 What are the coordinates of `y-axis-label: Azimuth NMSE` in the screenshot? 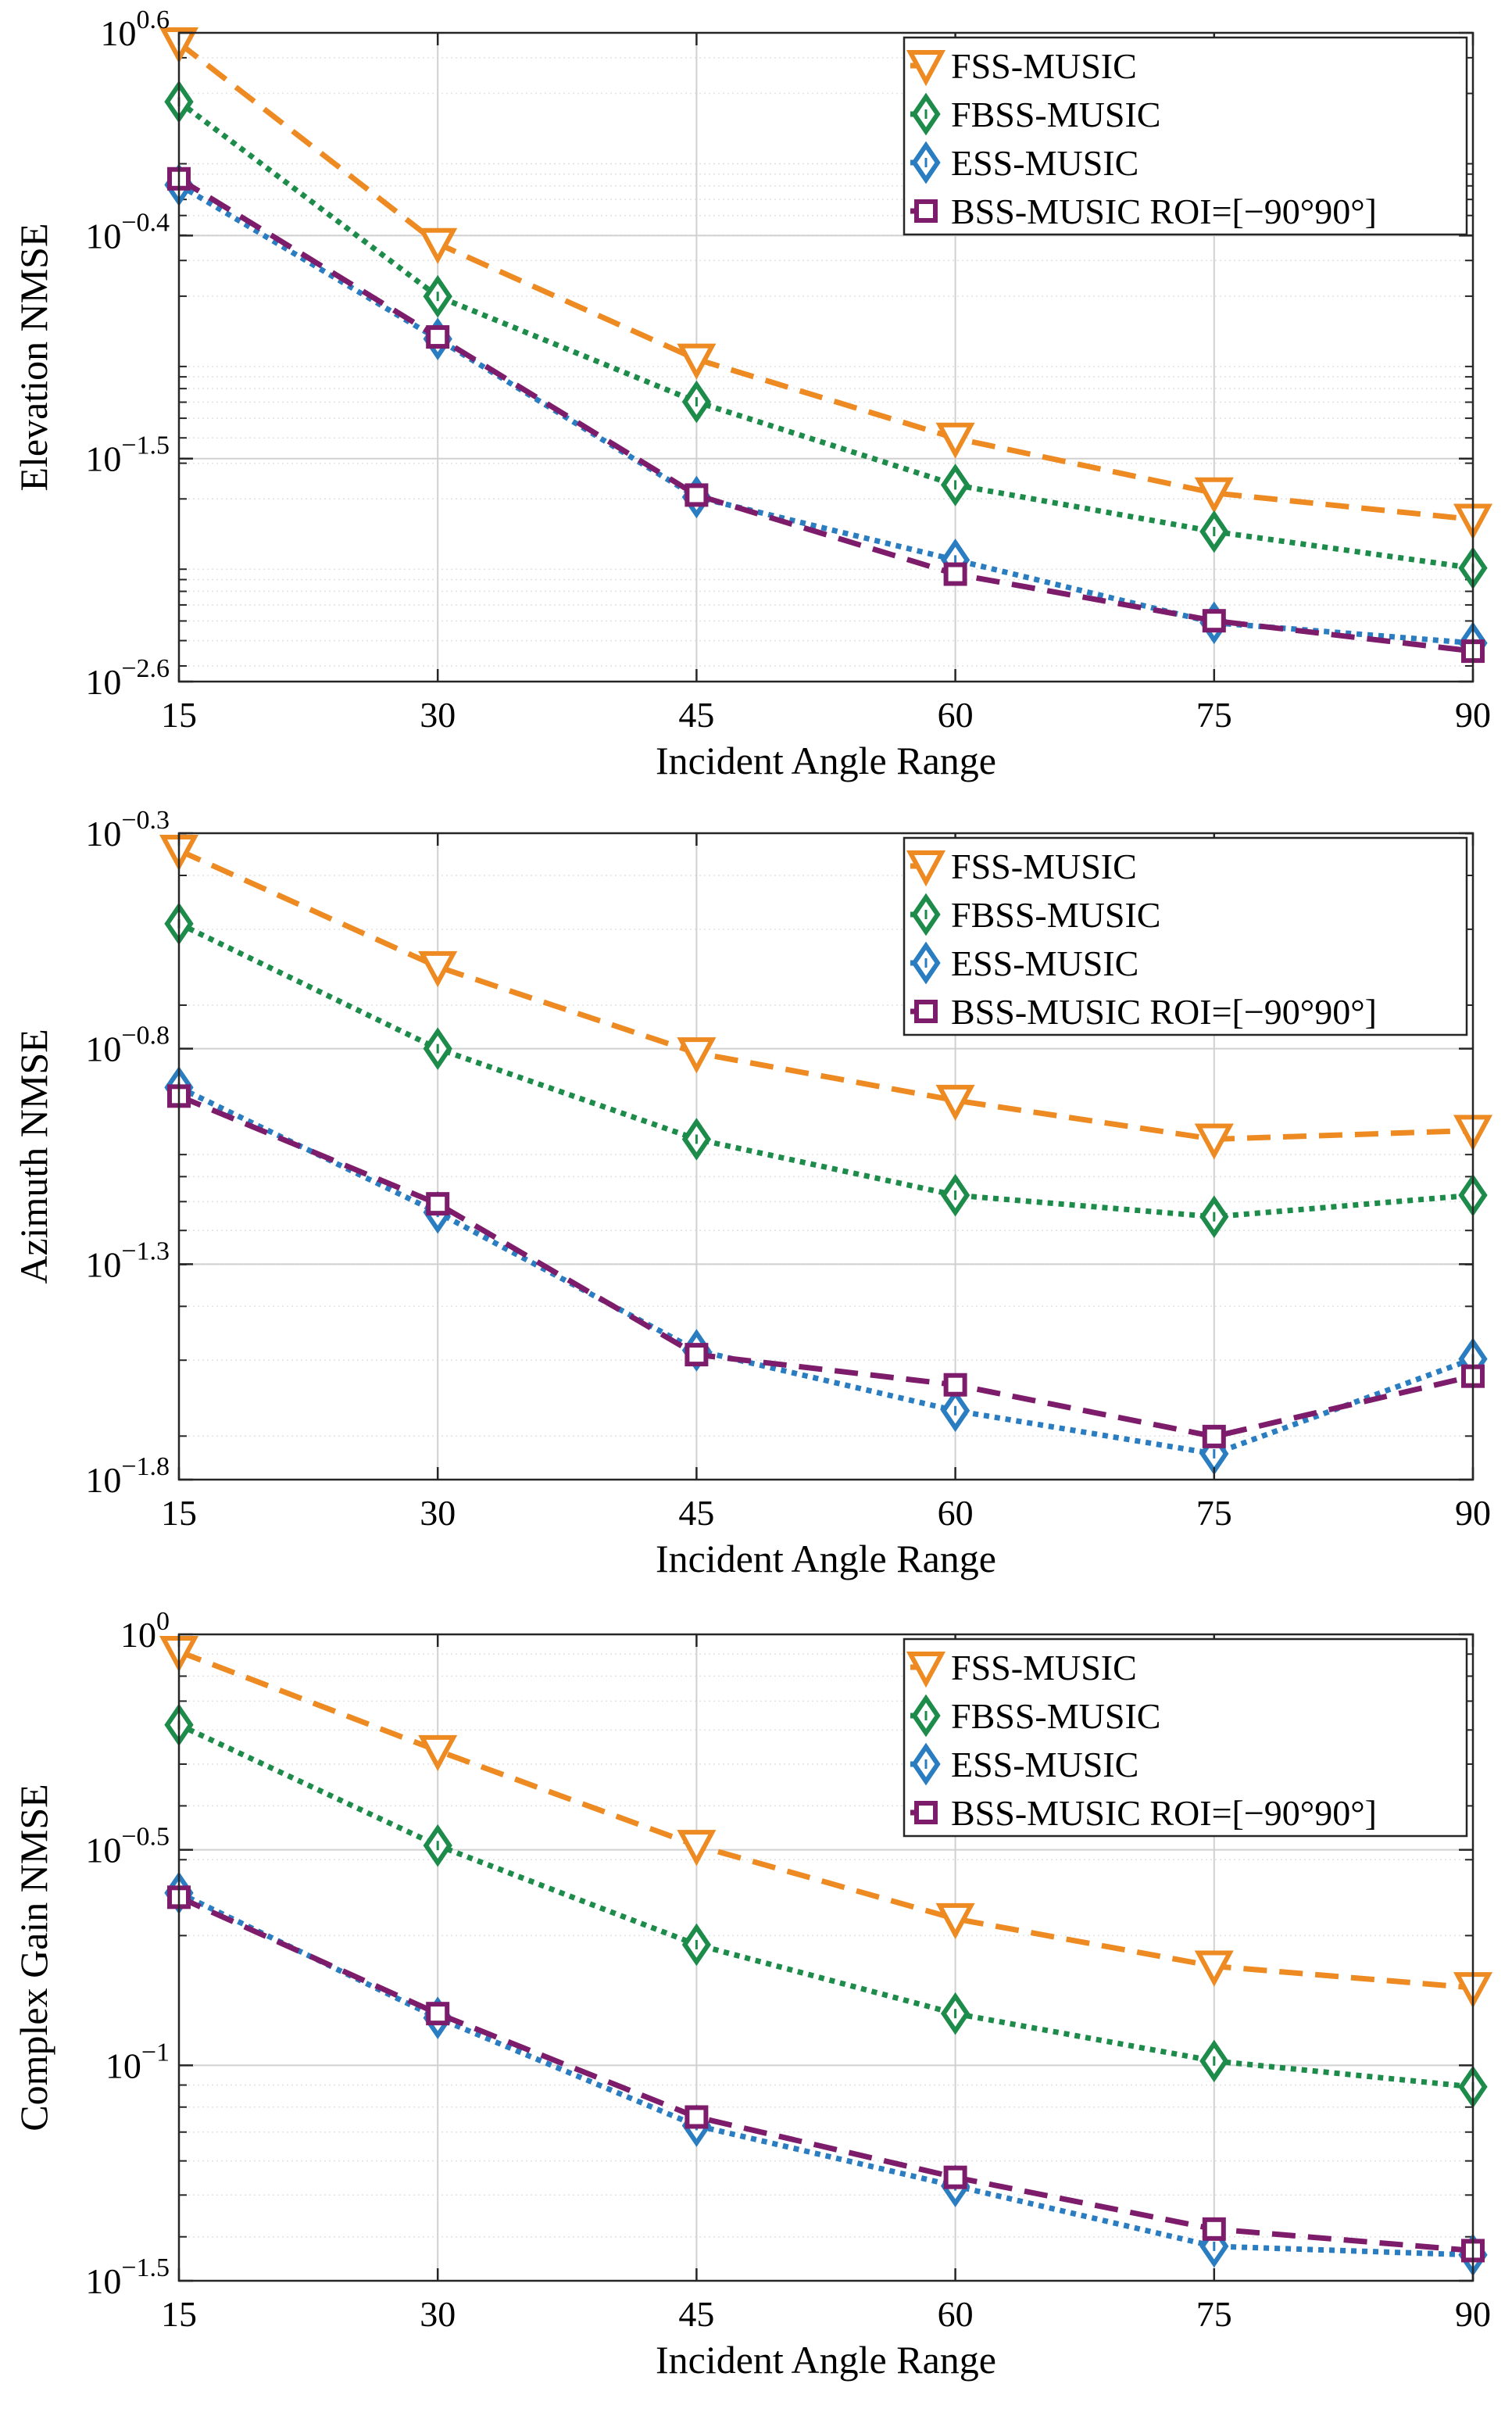 It's located at (33, 1156).